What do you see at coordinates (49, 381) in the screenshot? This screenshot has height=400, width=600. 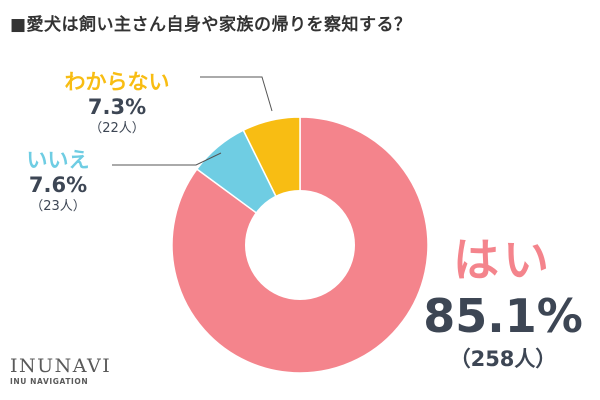 I see `logo-sub-text: INU NAVIGATION` at bounding box center [49, 381].